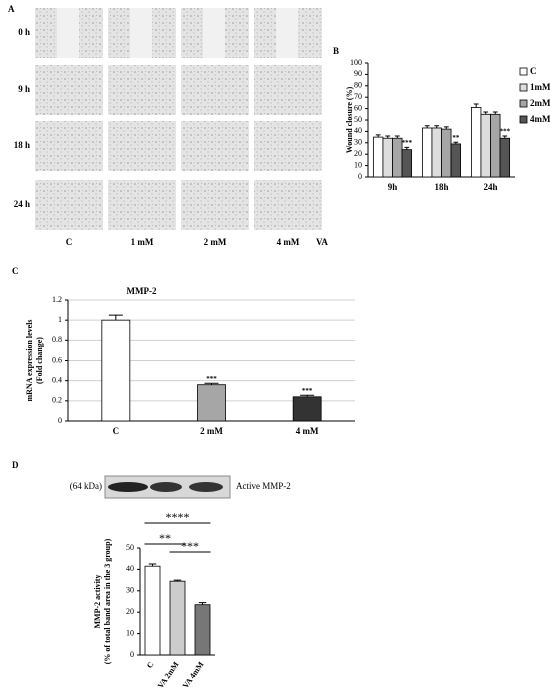  What do you see at coordinates (358, 96) in the screenshot?
I see `y-tick-label: 70` at bounding box center [358, 96].